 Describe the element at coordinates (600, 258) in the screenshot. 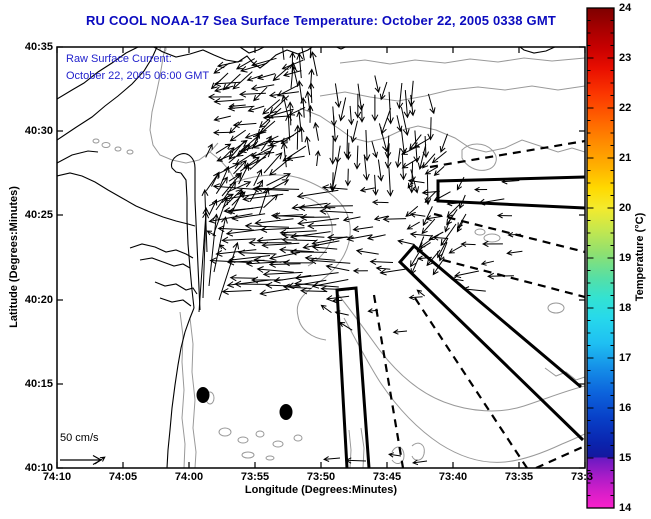

I see `colorbar` at that location.